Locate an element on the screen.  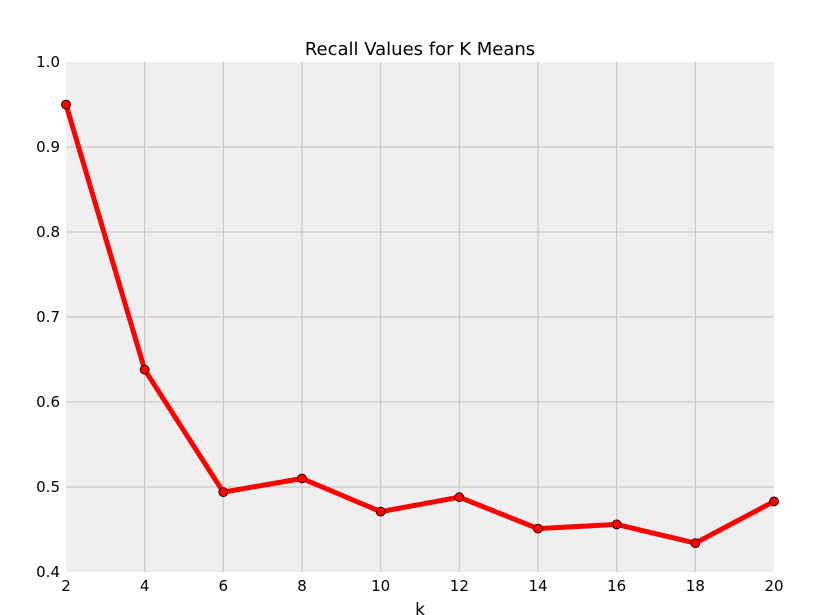
y-tick-label: 0.7 is located at coordinates (48, 317).